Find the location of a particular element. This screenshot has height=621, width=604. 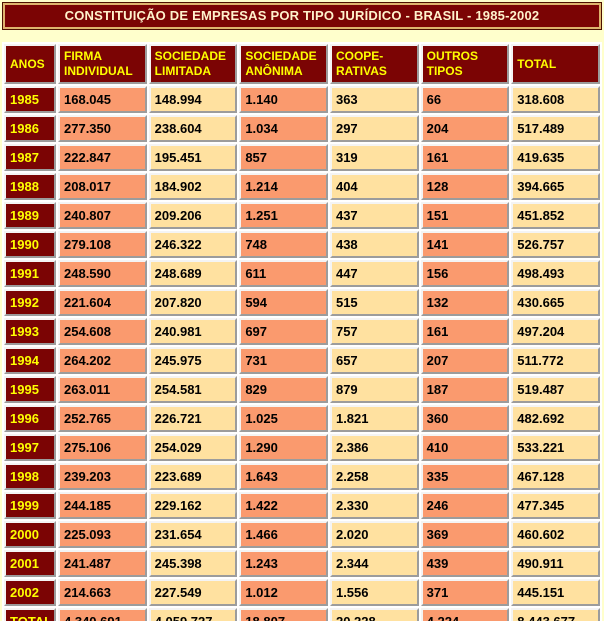

year-cell: 2000 is located at coordinates (30, 534).